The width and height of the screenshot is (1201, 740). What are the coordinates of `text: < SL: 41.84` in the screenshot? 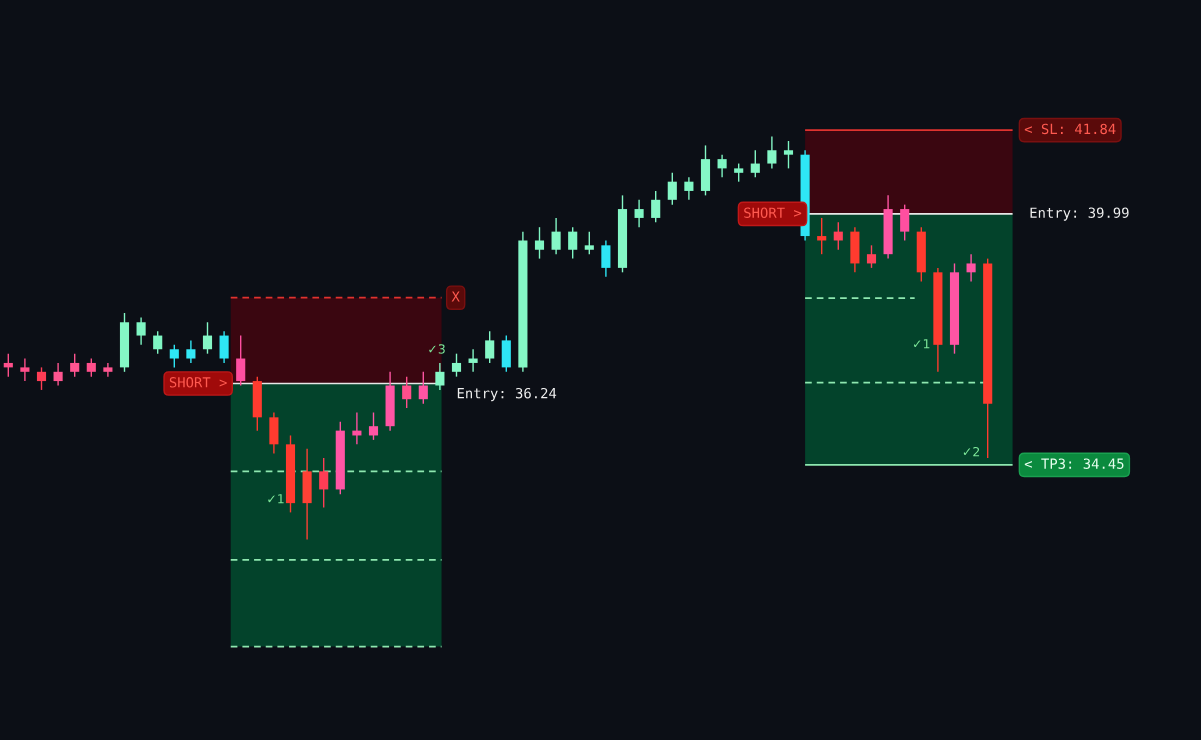 It's located at (1070, 129).